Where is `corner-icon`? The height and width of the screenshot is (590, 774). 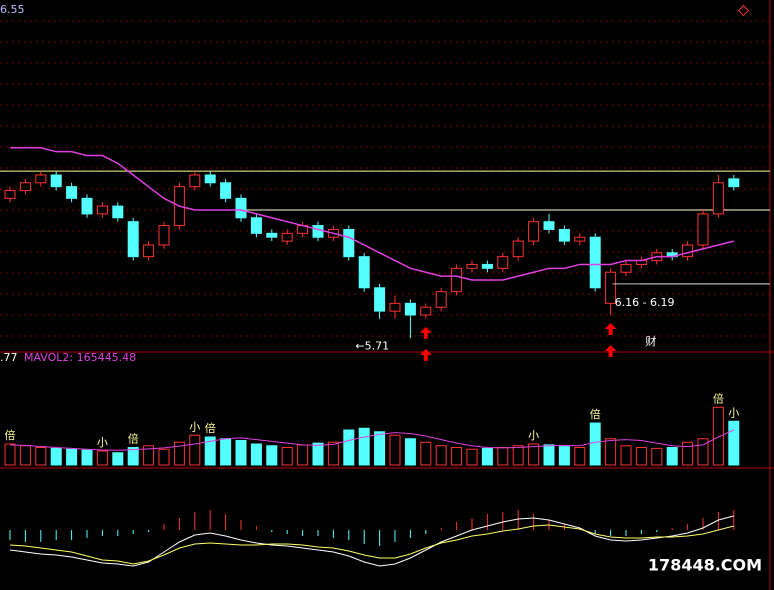
corner-icon is located at coordinates (743, 10).